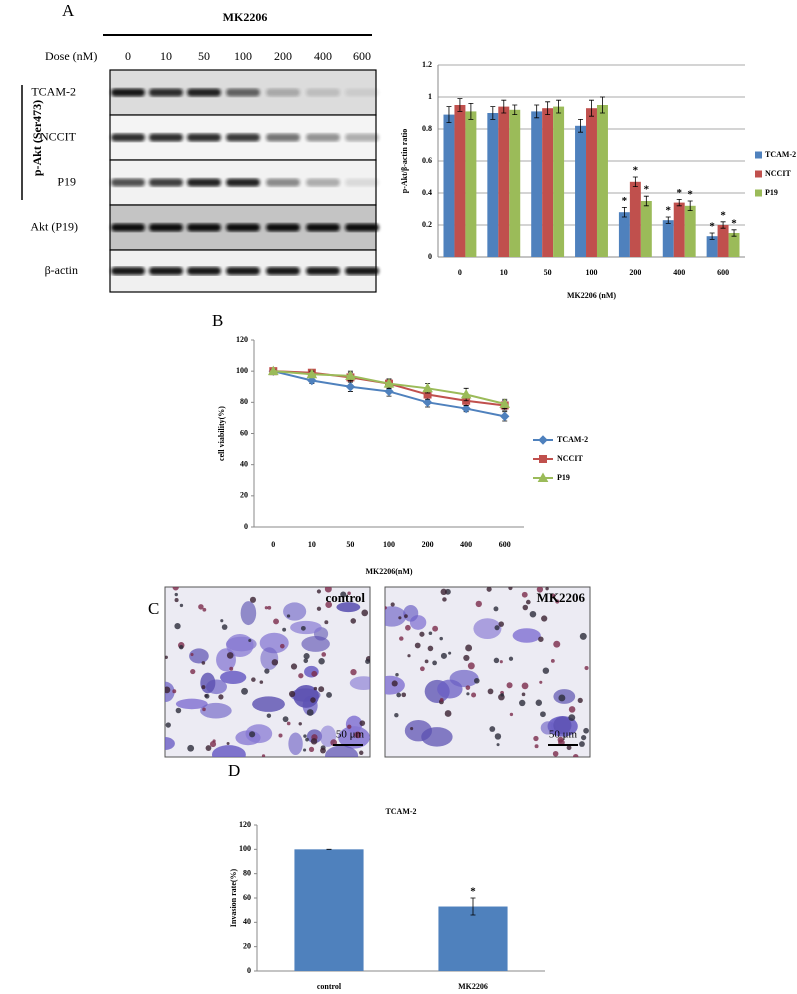  What do you see at coordinates (204, 56) in the screenshot?
I see `dose-tick-label: 50` at bounding box center [204, 56].